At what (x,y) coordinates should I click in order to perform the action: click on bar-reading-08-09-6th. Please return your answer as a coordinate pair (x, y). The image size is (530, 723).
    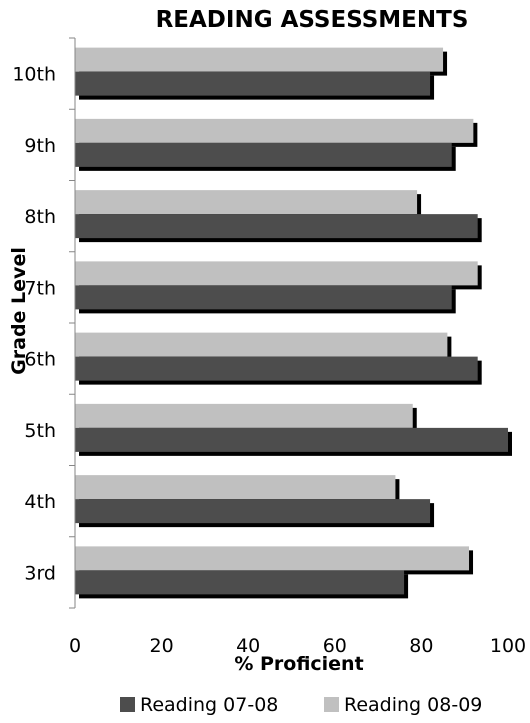
    Looking at the image, I should click on (261, 345).